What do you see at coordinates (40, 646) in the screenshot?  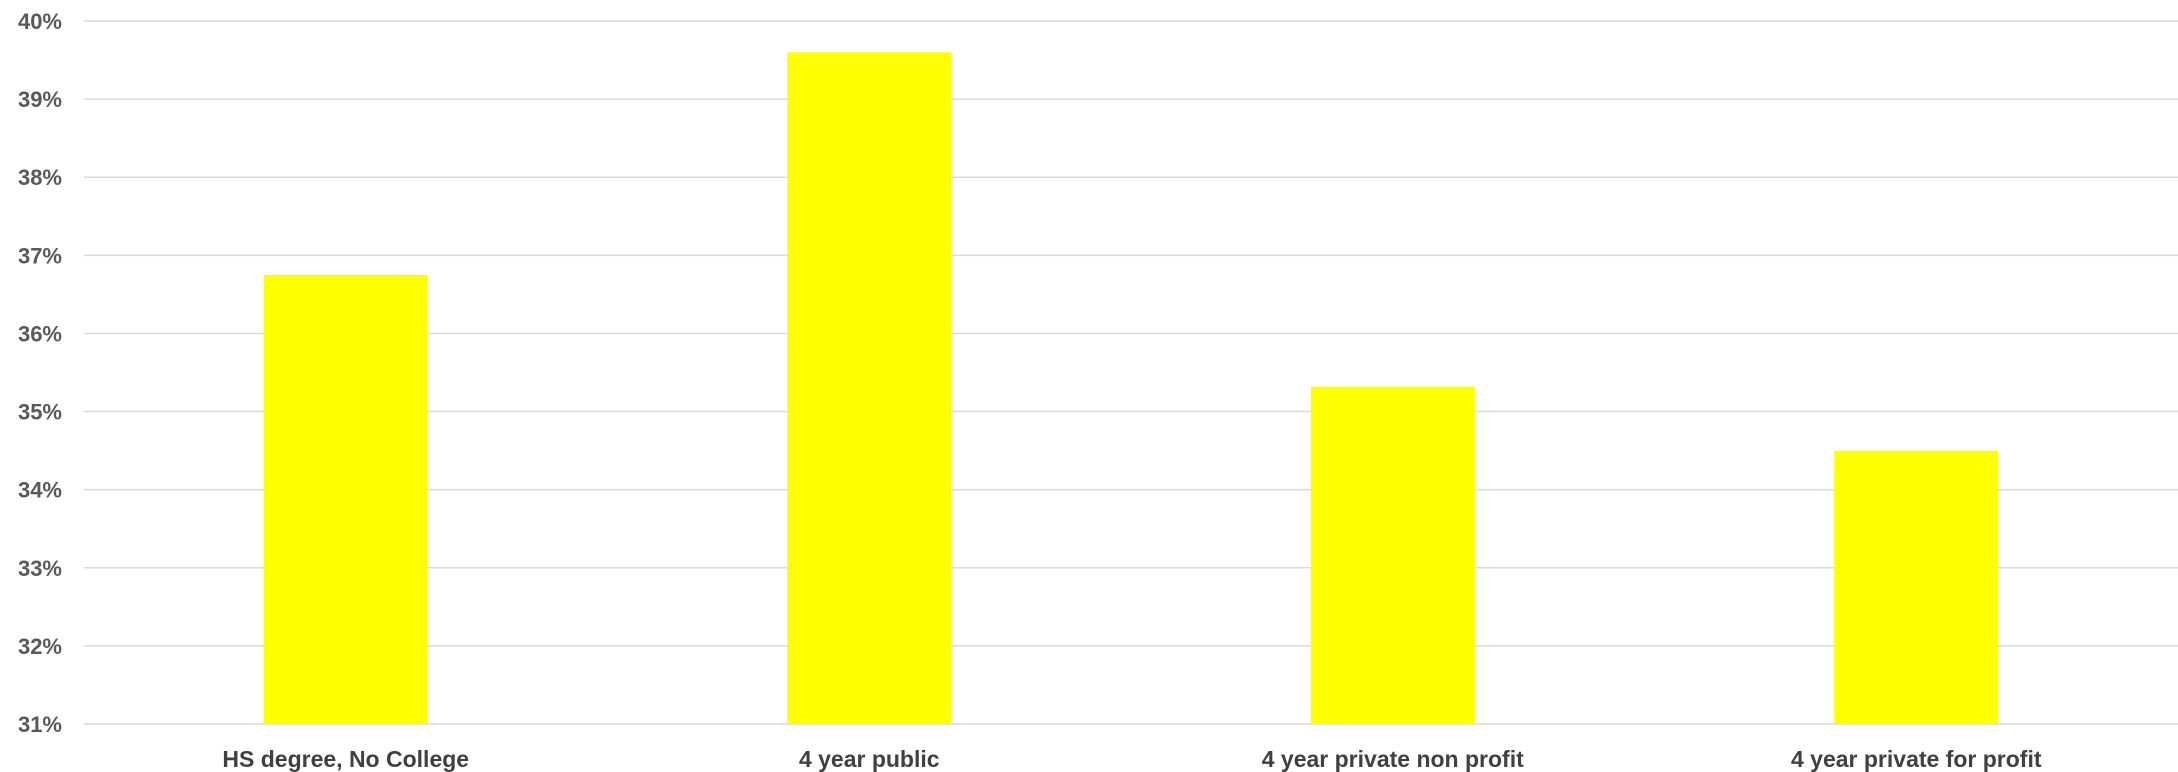 I see `y-tick-label: 32%` at bounding box center [40, 646].